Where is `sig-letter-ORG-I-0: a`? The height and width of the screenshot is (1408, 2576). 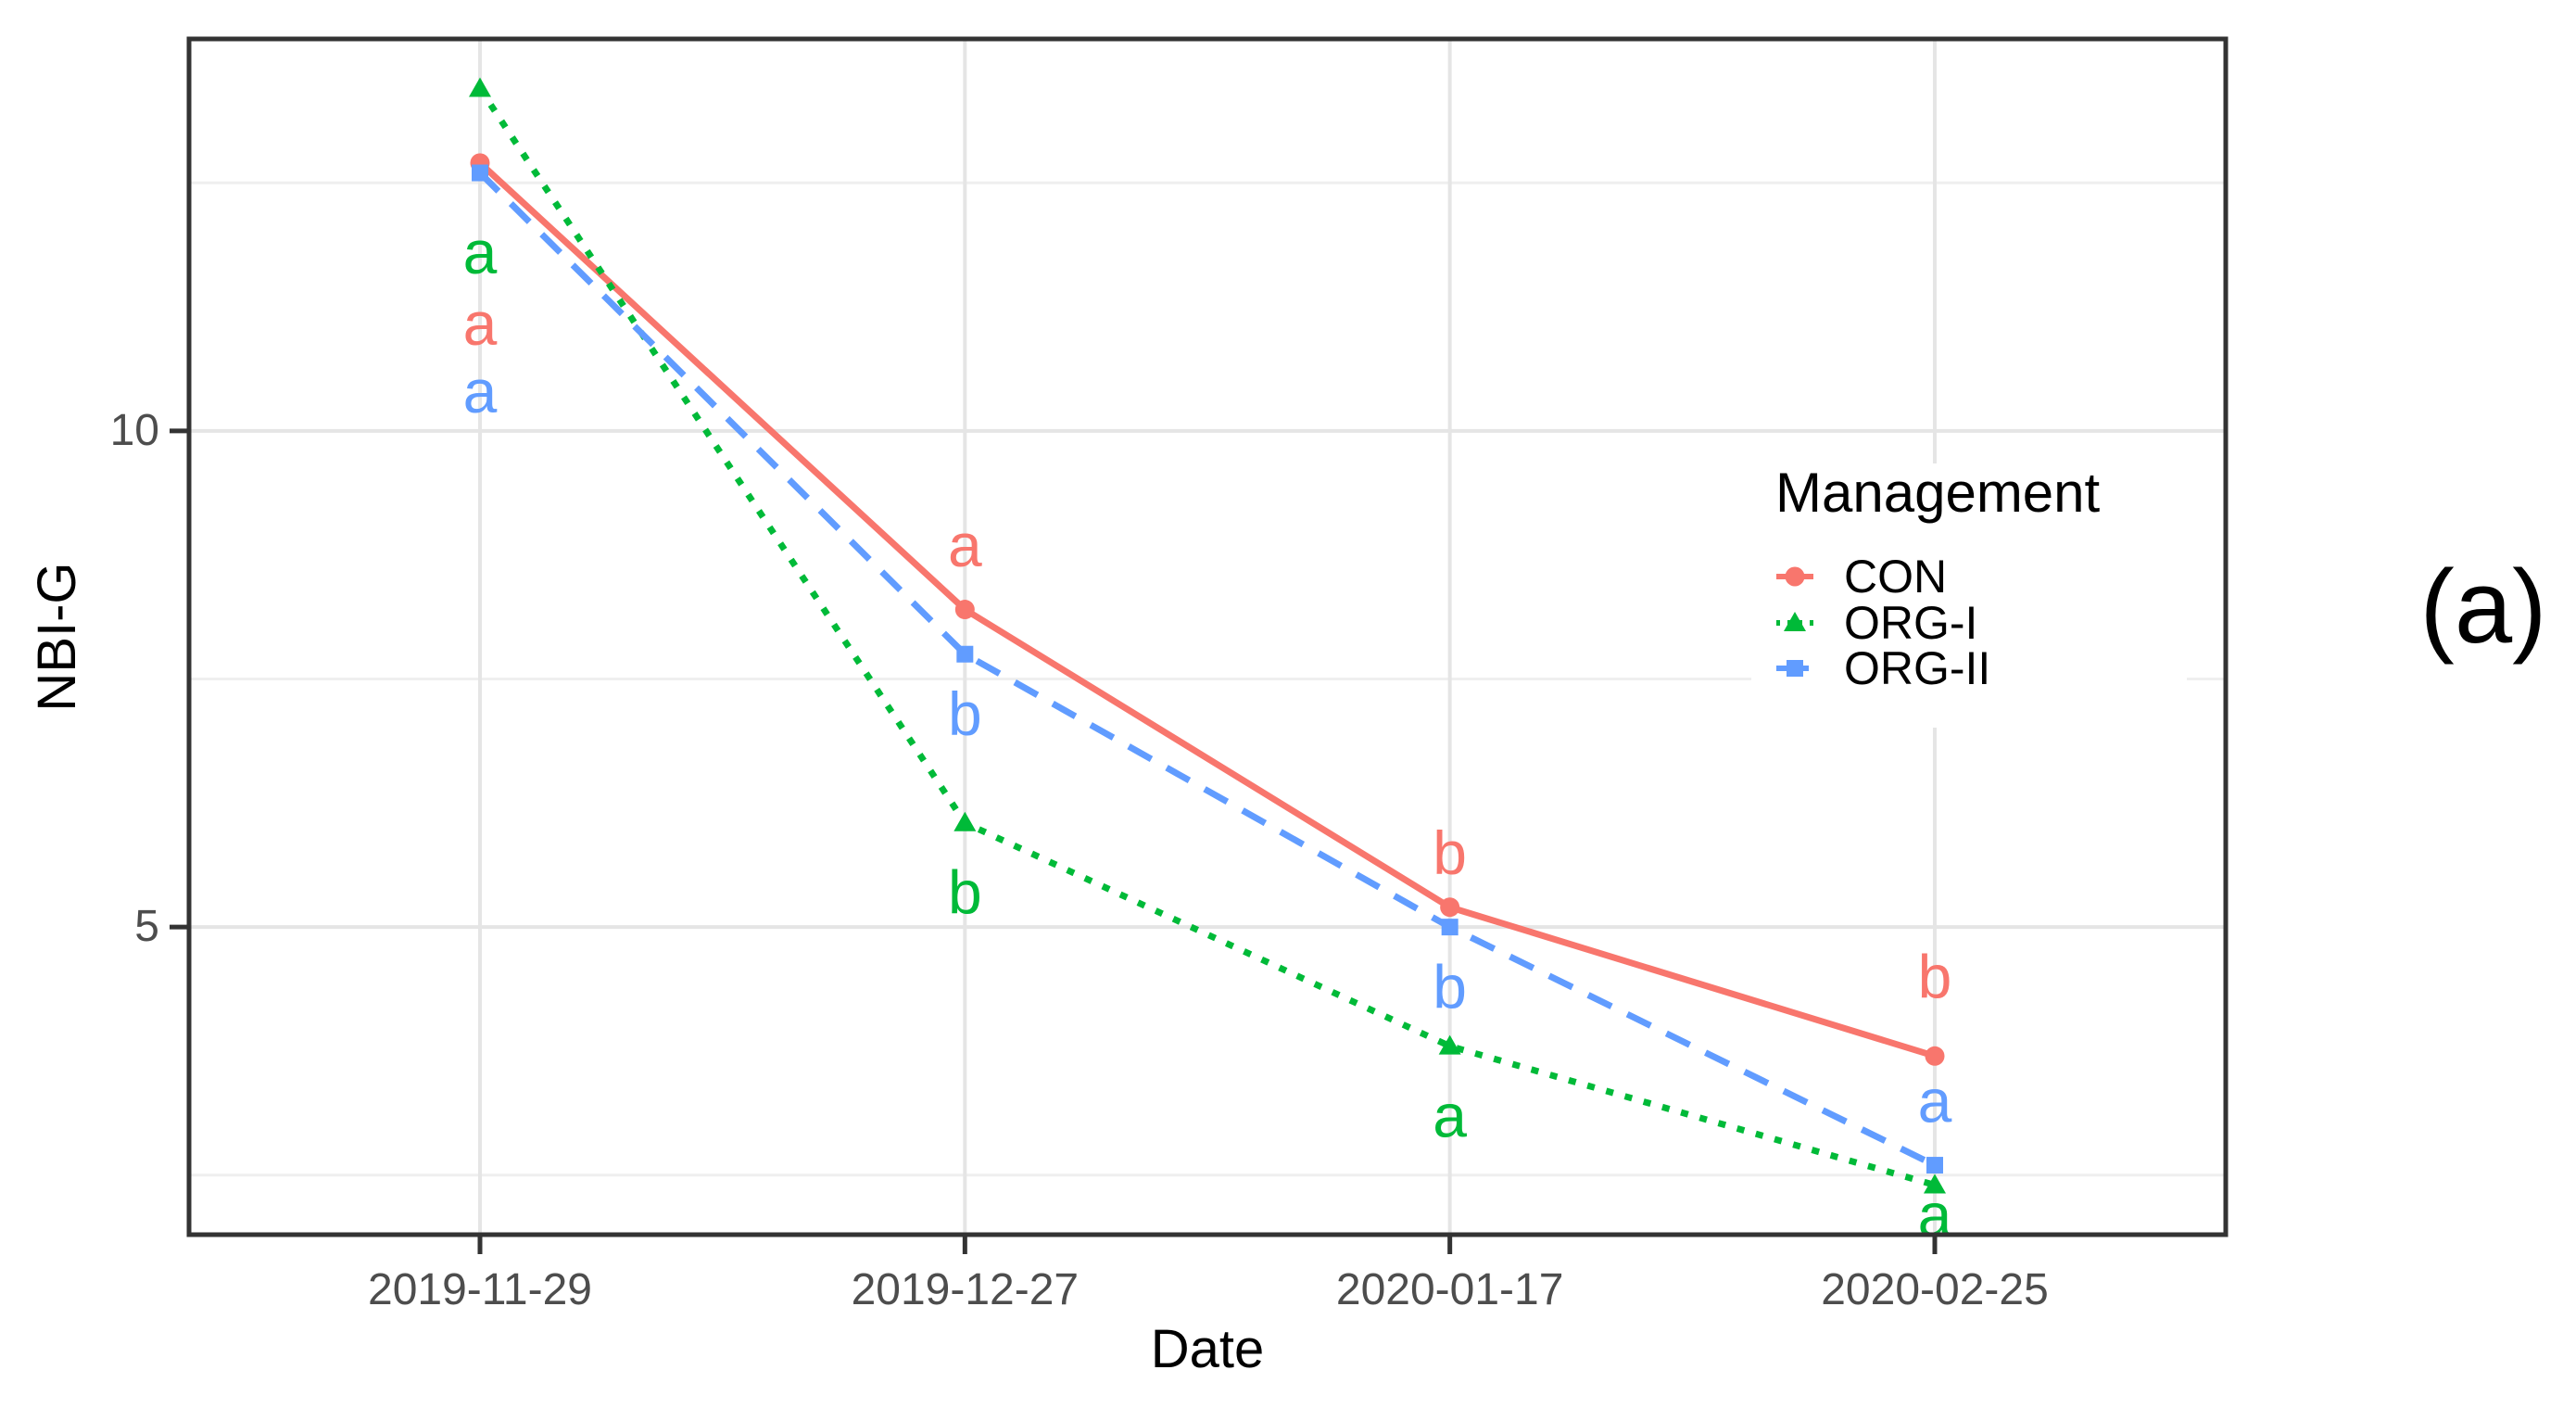
sig-letter-ORG-I-0: a is located at coordinates (481, 252).